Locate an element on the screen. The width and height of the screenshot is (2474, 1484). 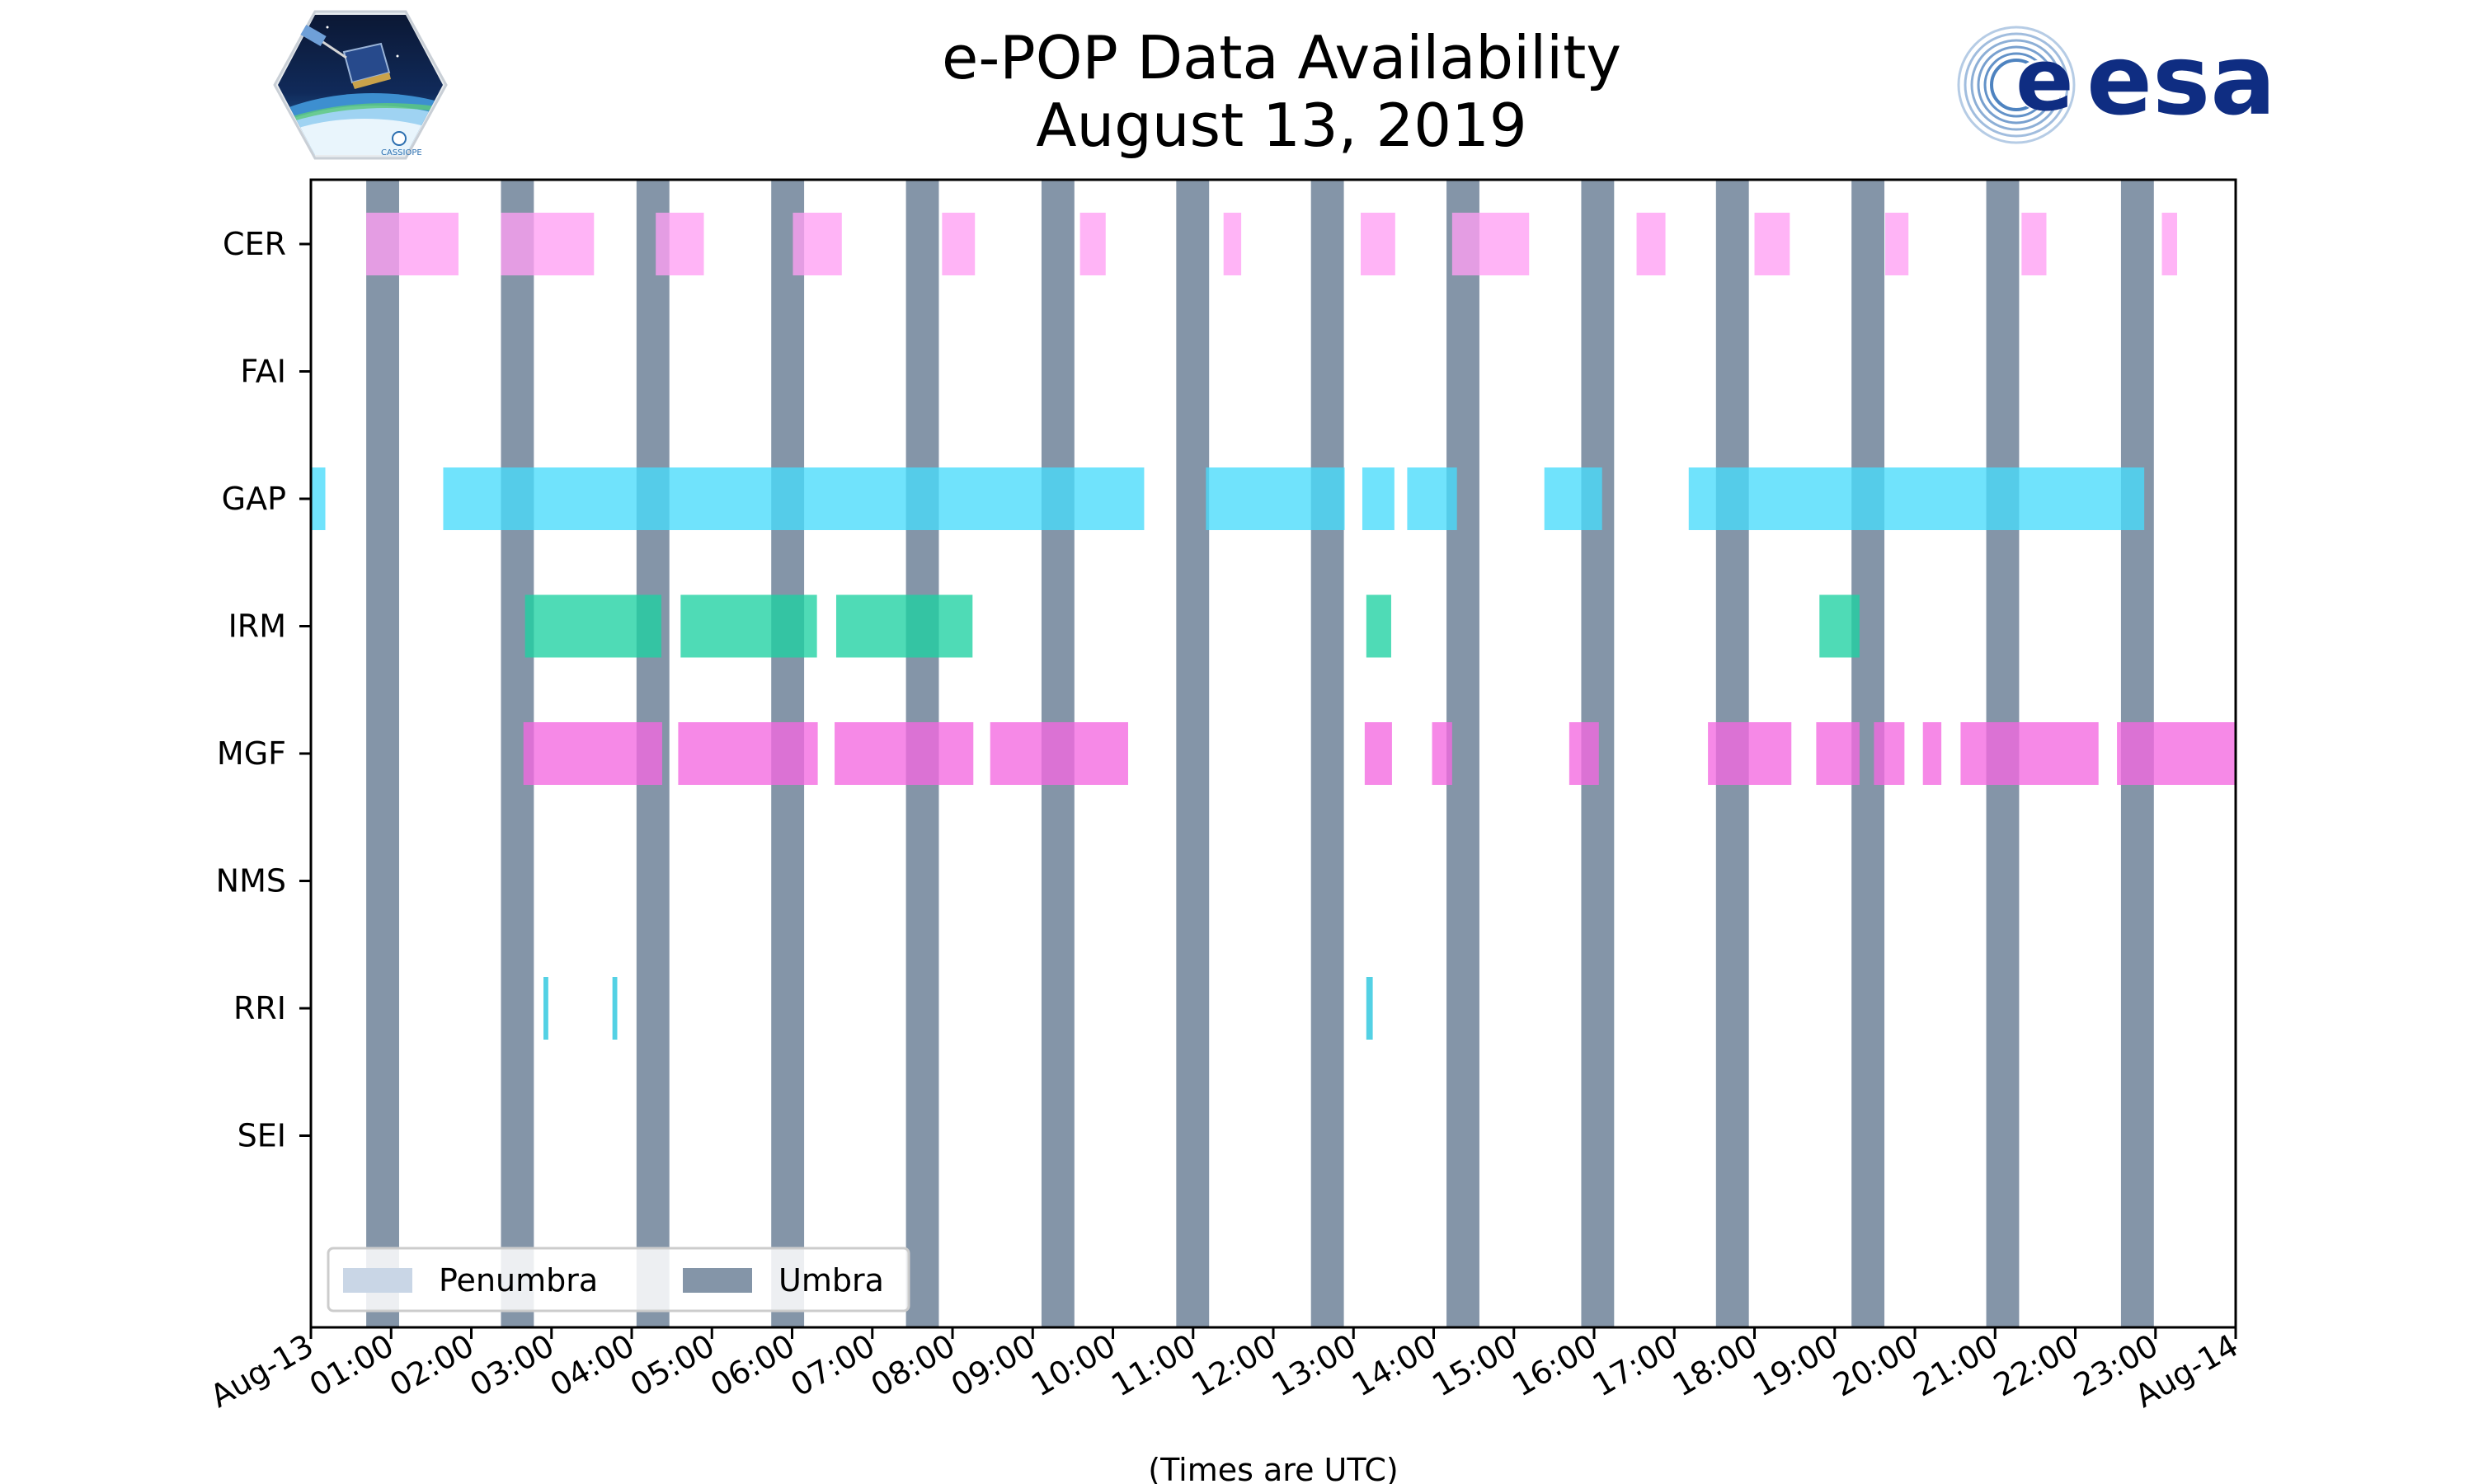
x-tick-label-22: 22:00 is located at coordinates (2035, 1365).